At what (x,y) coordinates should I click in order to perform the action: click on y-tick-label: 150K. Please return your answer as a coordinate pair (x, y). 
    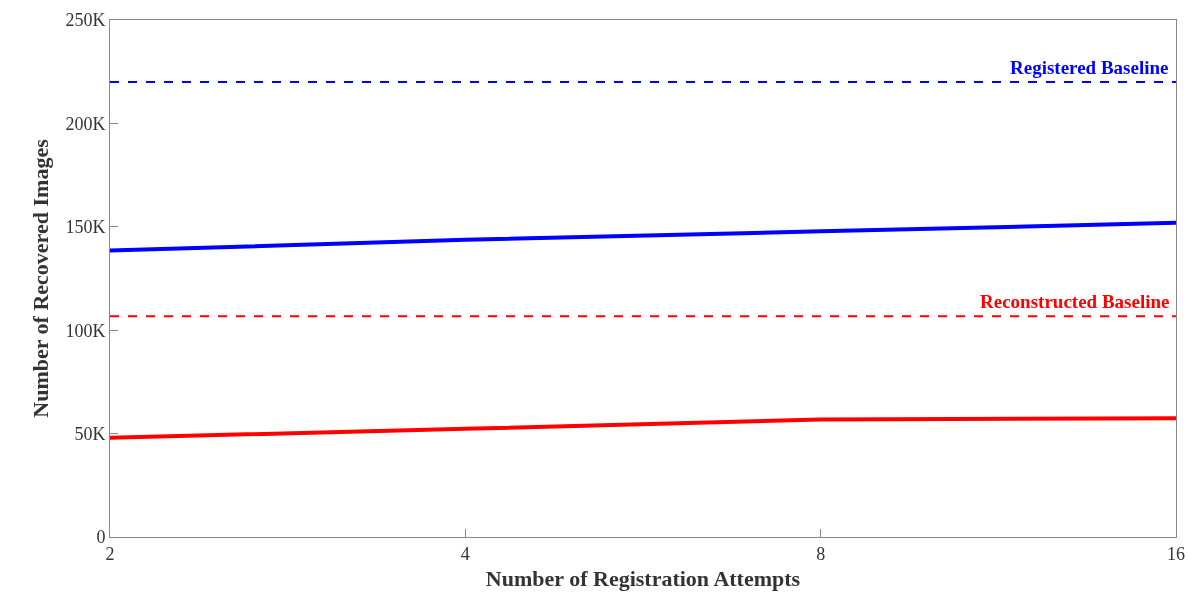
    Looking at the image, I should click on (85, 227).